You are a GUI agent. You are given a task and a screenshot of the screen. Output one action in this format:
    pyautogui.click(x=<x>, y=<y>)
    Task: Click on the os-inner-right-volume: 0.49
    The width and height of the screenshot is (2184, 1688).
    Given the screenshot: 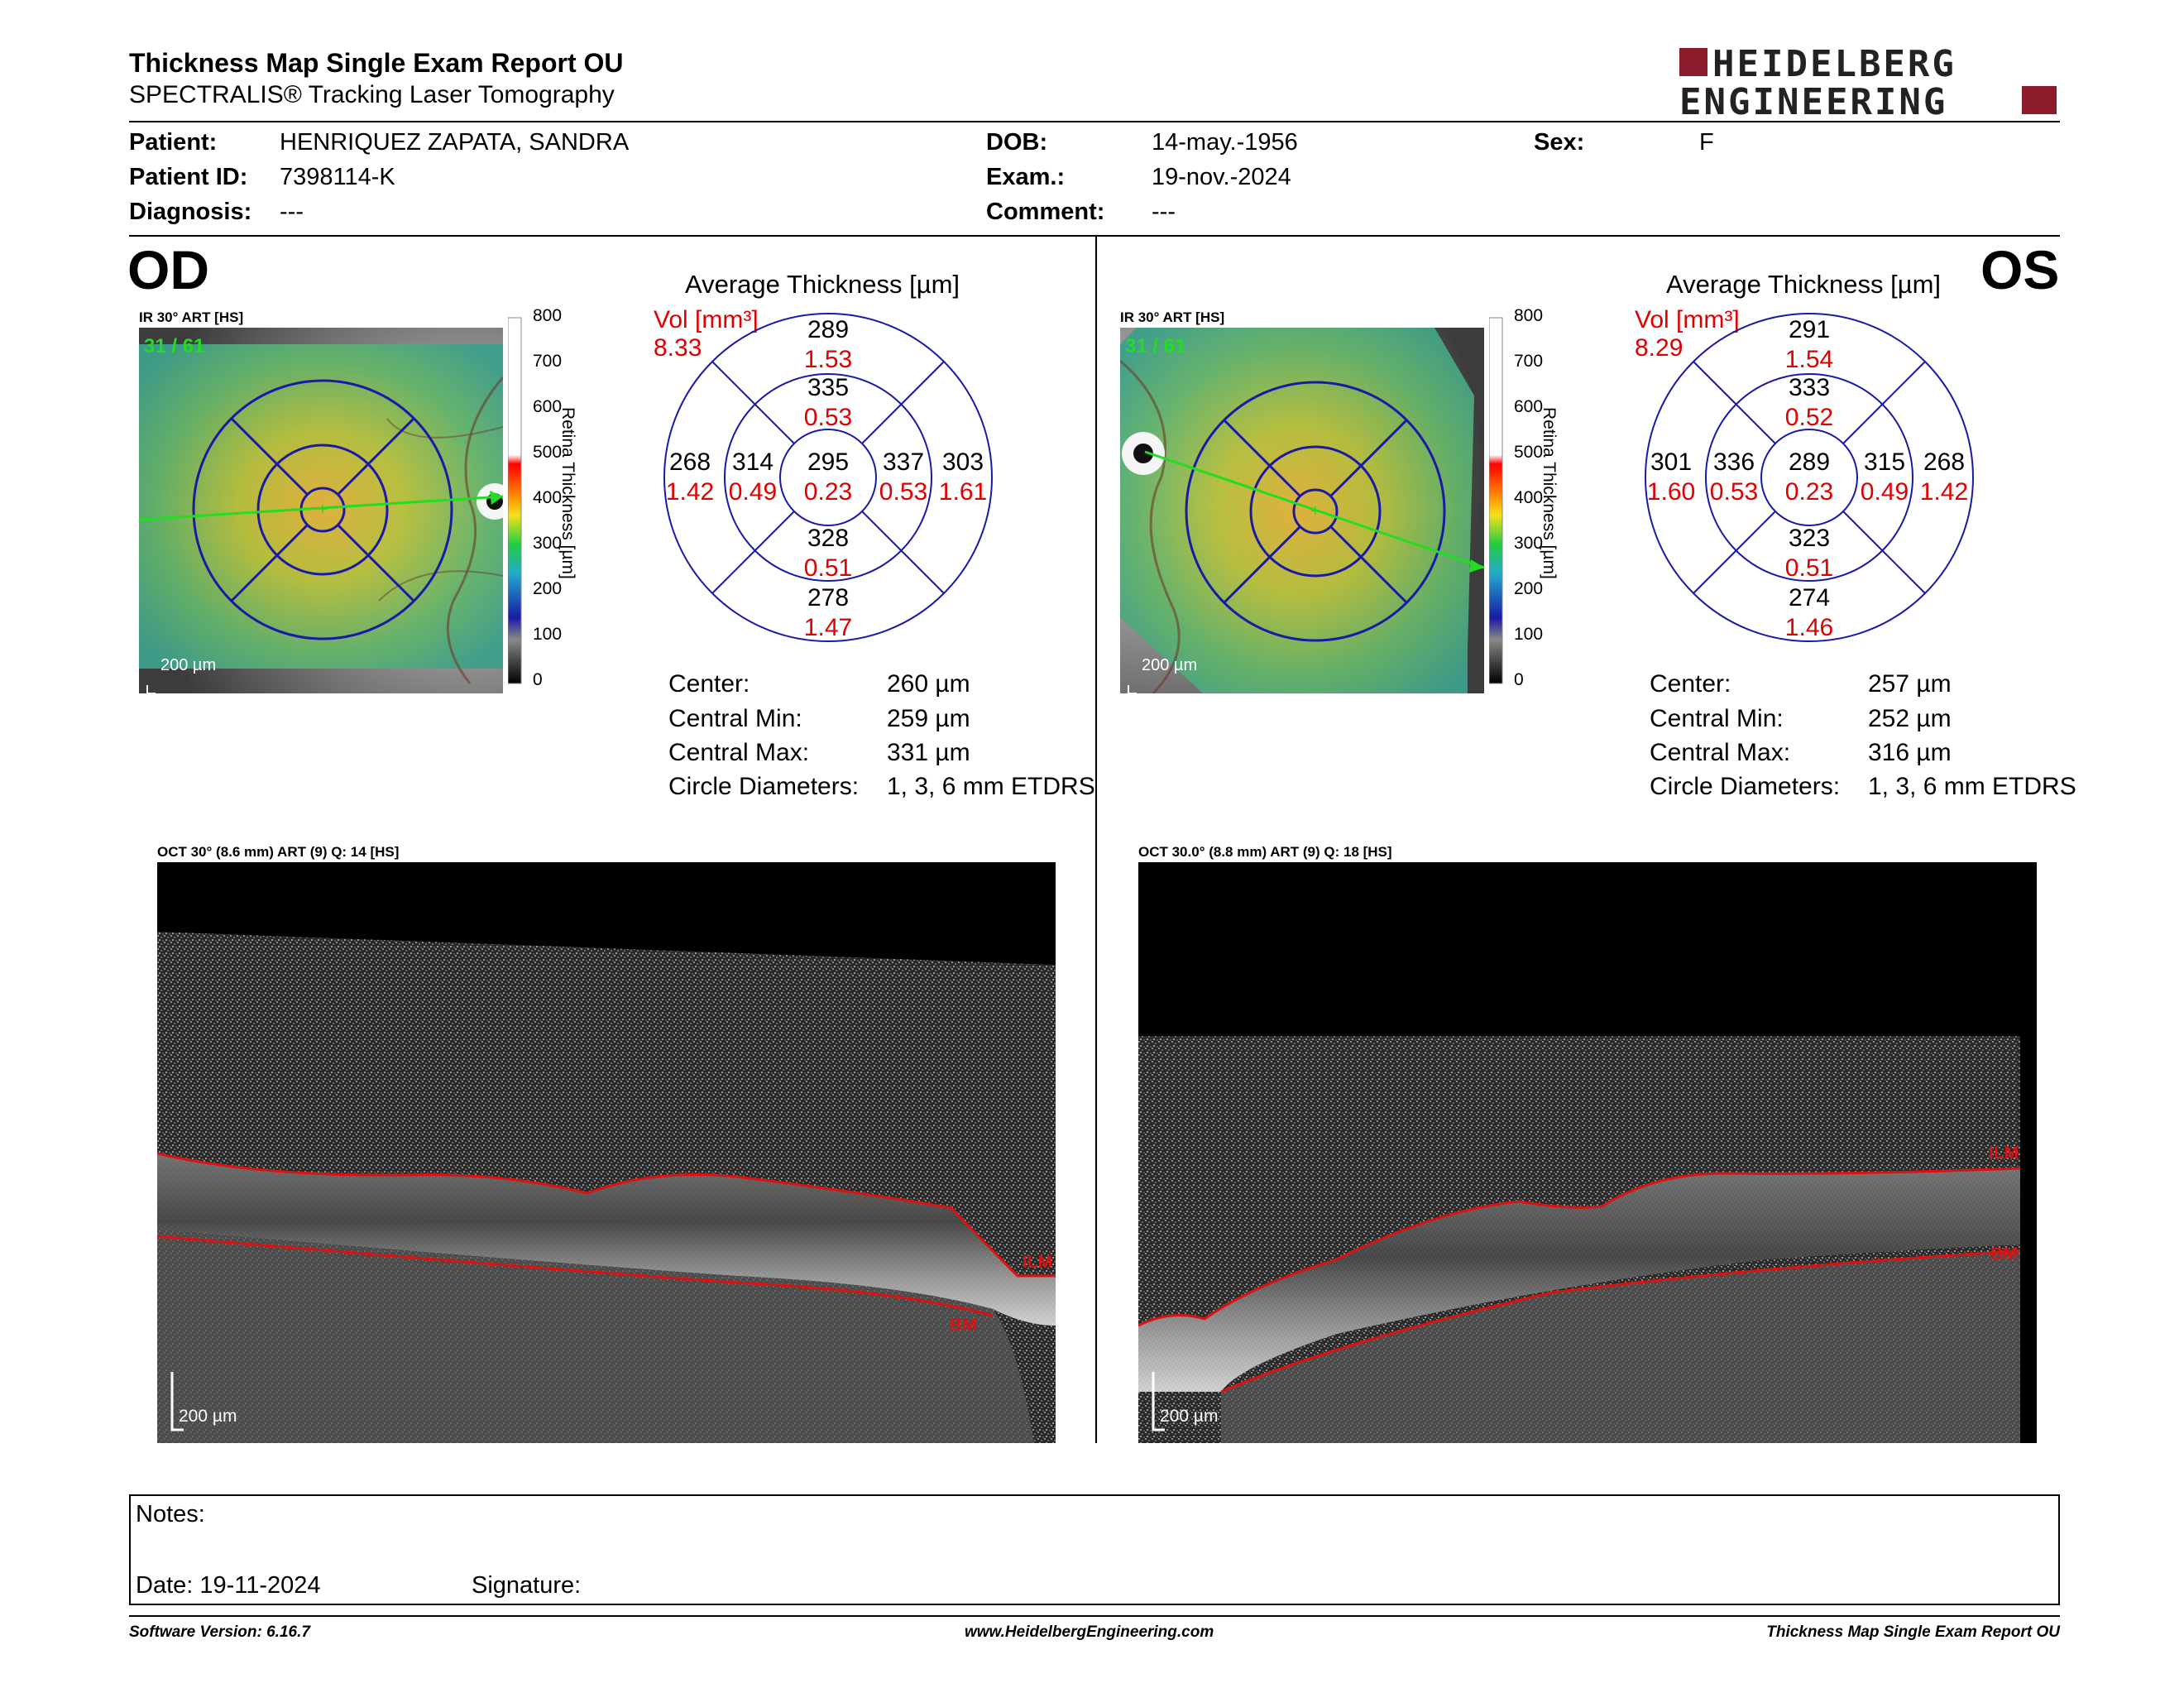 What is the action you would take?
    pyautogui.click(x=1885, y=492)
    